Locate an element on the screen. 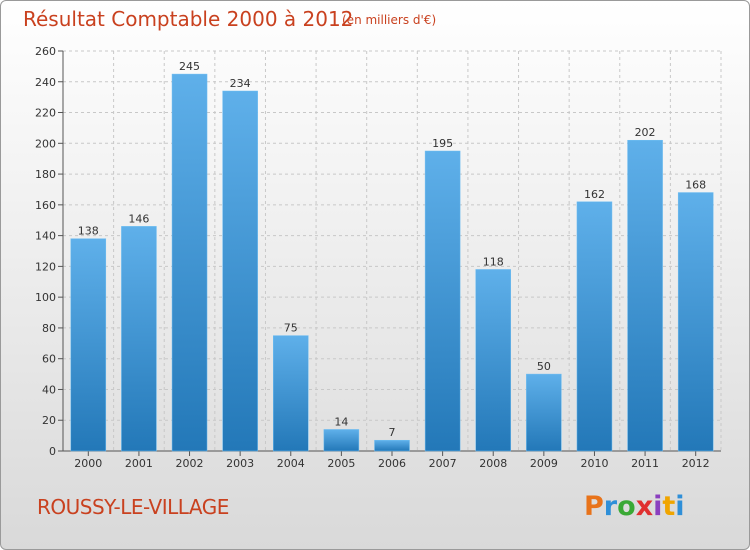 The image size is (750, 550). logo-letter: t is located at coordinates (669, 506).